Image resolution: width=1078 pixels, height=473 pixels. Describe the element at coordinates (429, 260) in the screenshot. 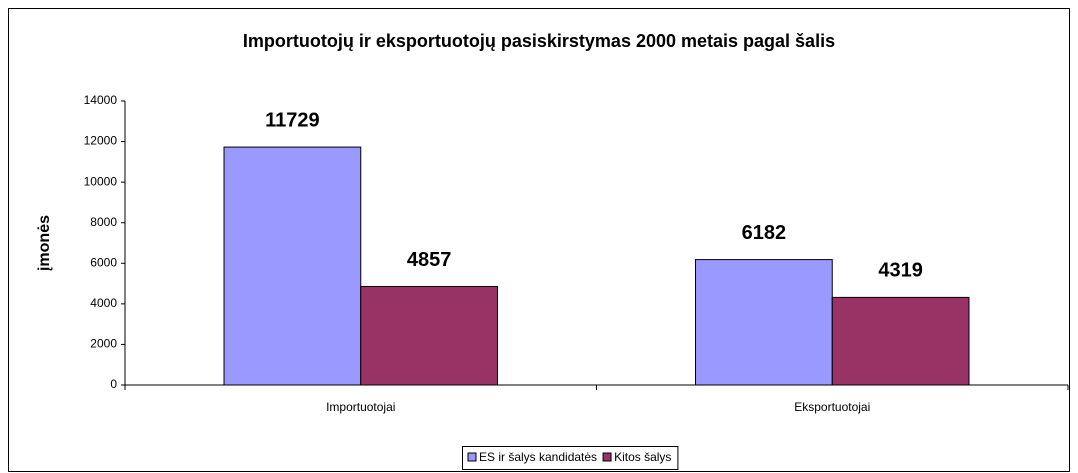

I see `data-label: 4857` at that location.